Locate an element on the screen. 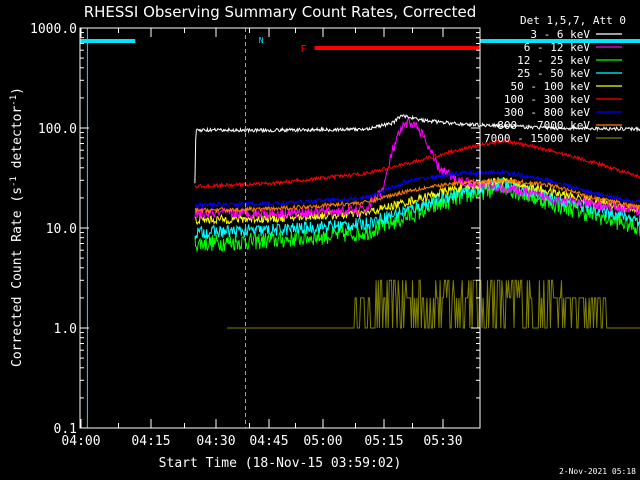 The height and width of the screenshot is (480, 640). legend-label: 300 - 800 keV is located at coordinates (547, 112).